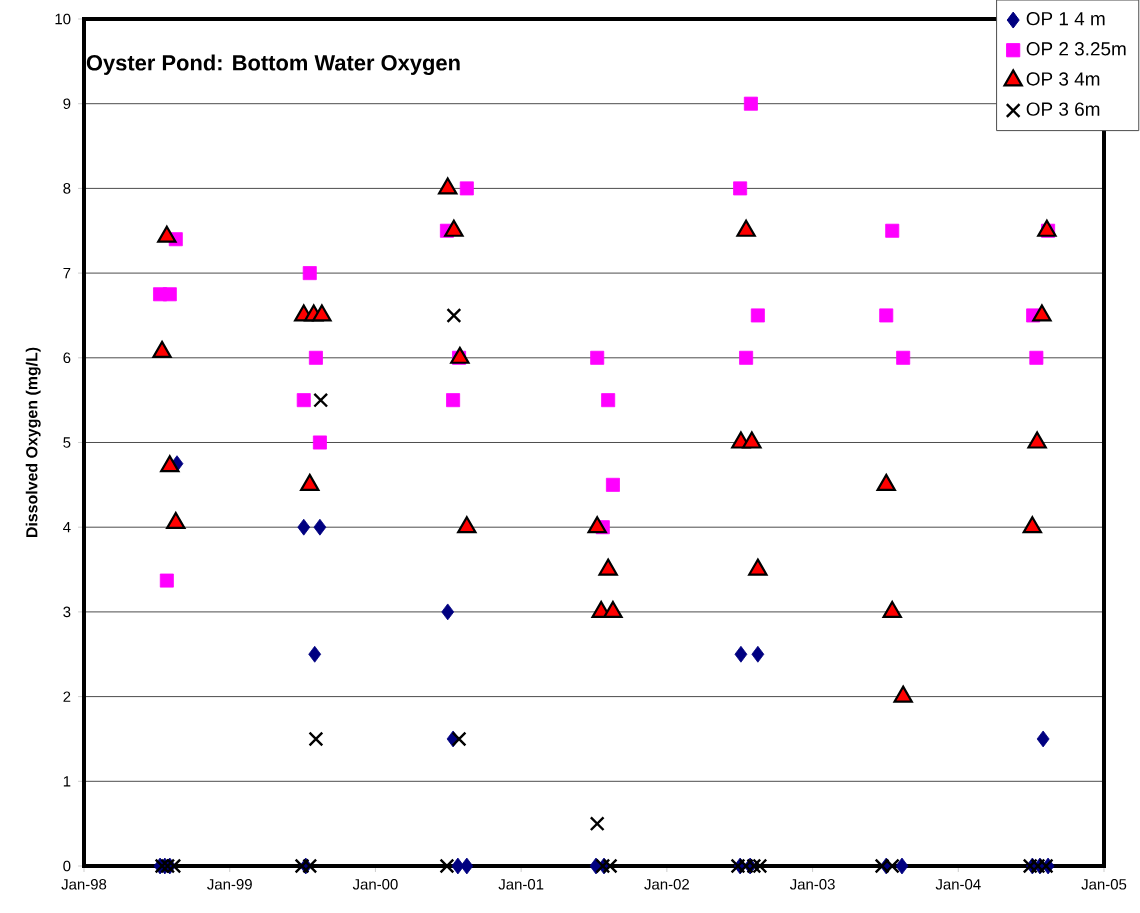 The width and height of the screenshot is (1140, 913). What do you see at coordinates (375, 884) in the screenshot?
I see `x-tick-label: Jan-00` at bounding box center [375, 884].